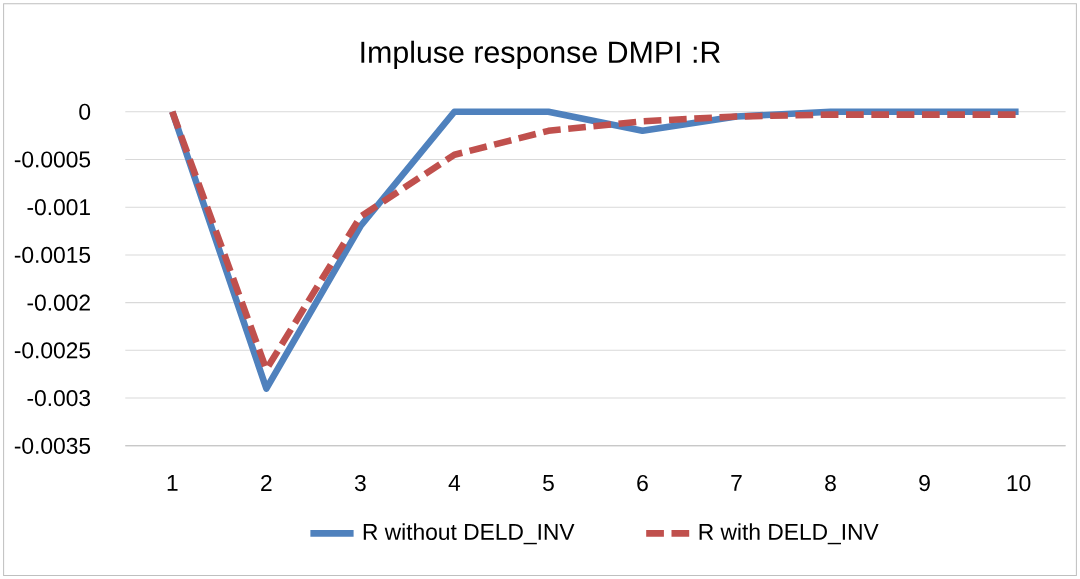  I want to click on y-tick-label: -0.0035, so click(52, 445).